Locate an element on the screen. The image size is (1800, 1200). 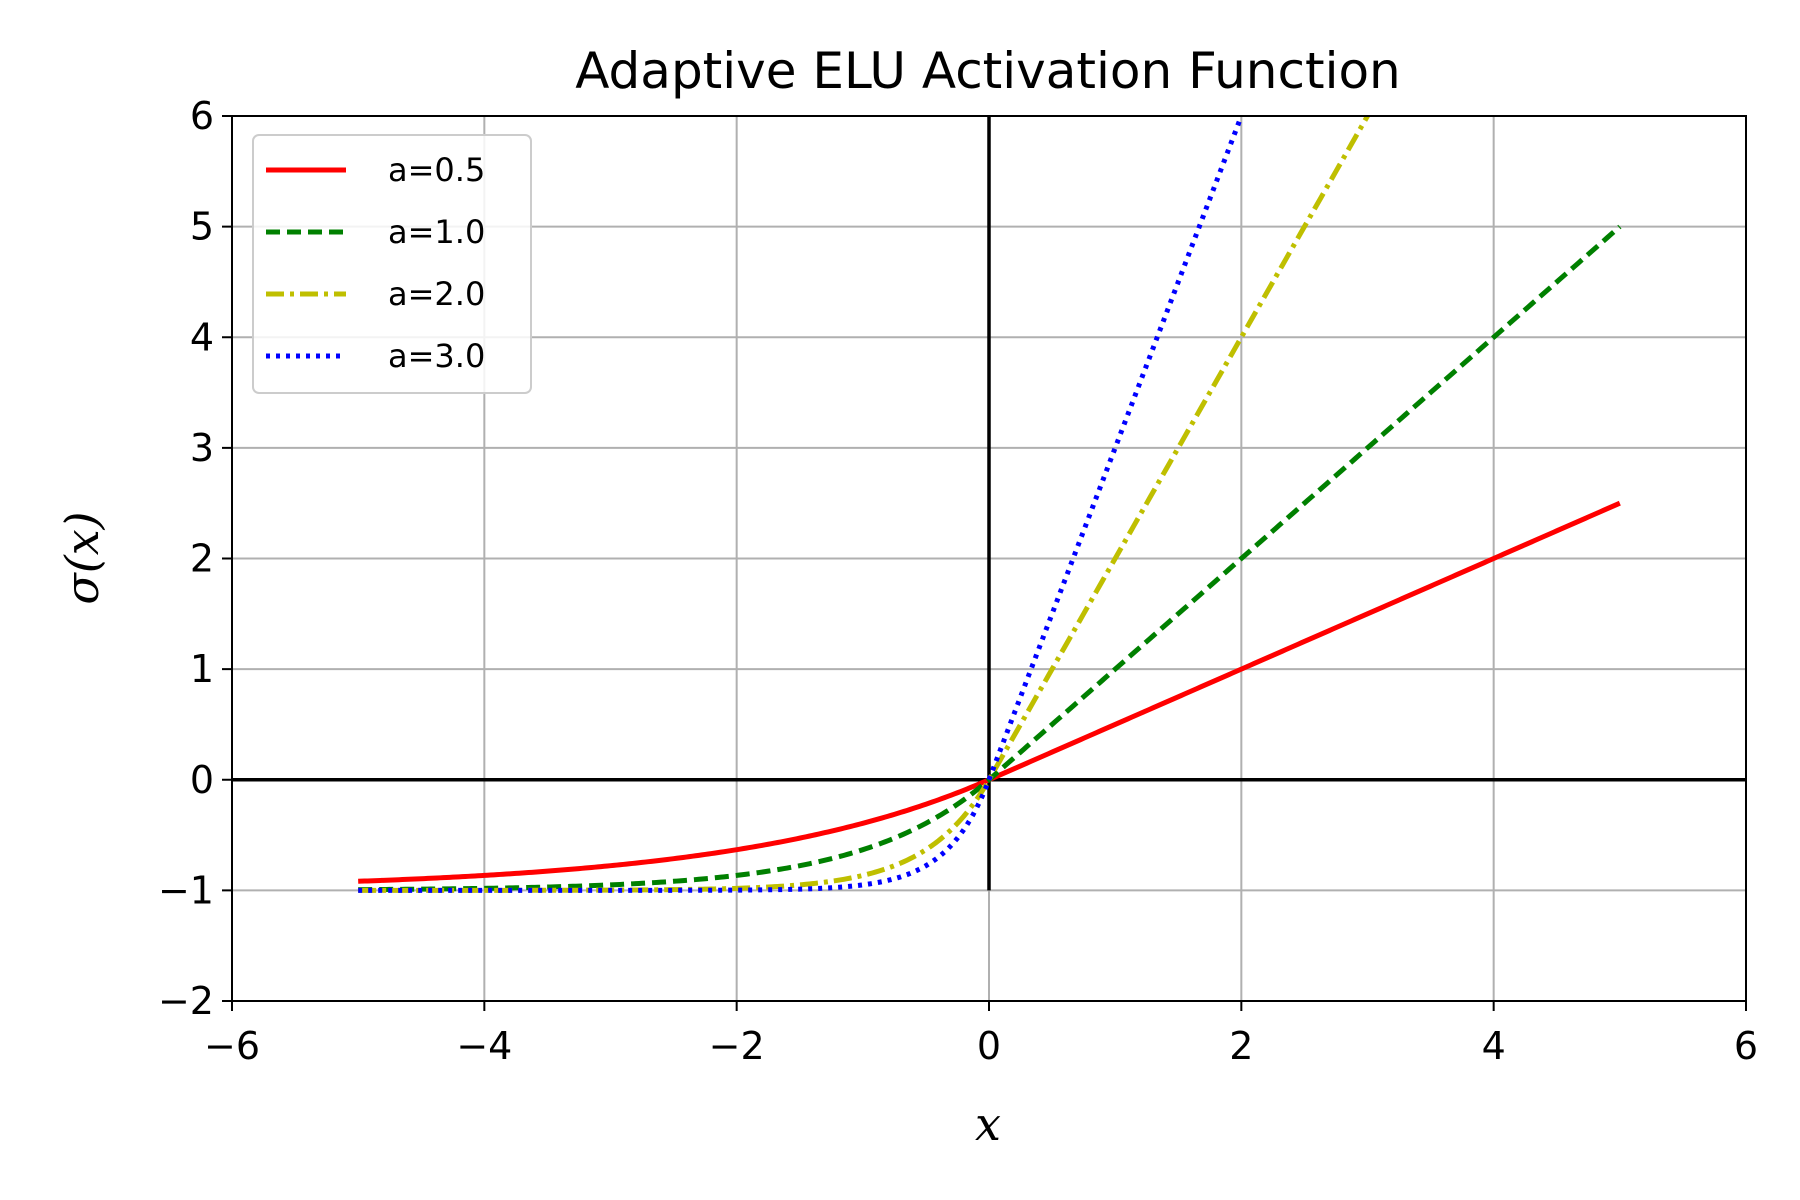
y-tick-label: −1 is located at coordinates (186, 890).